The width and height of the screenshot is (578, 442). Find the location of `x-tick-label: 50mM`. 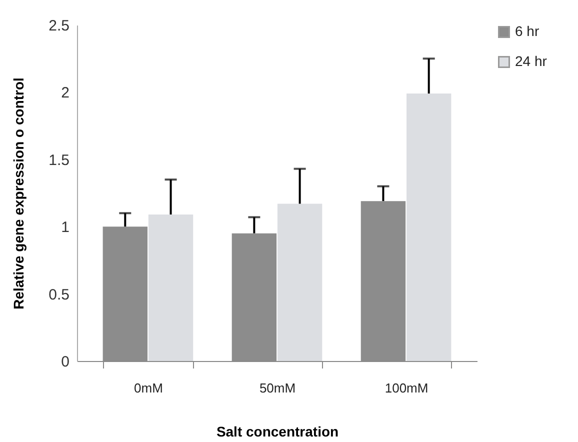

x-tick-label: 50mM is located at coordinates (277, 388).